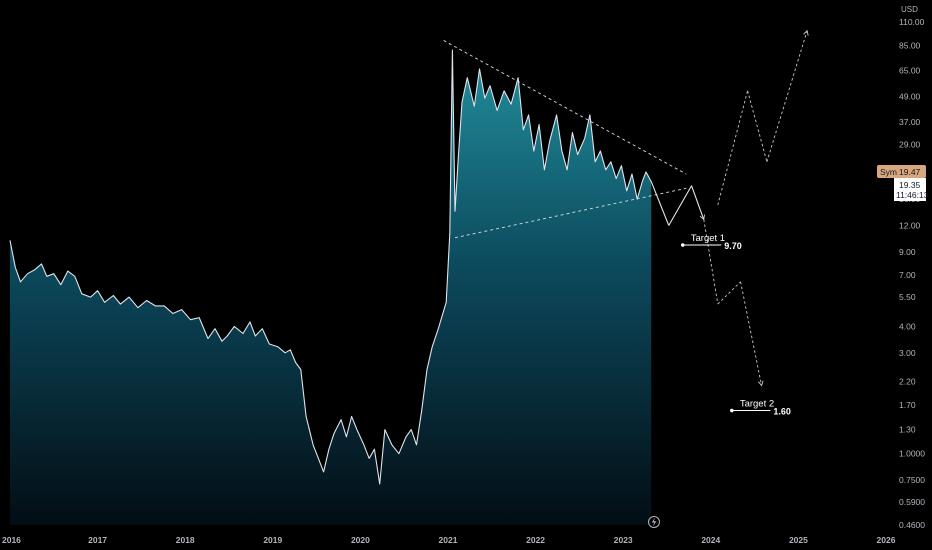 The image size is (932, 550). I want to click on target-1-value: 9.70, so click(733, 246).